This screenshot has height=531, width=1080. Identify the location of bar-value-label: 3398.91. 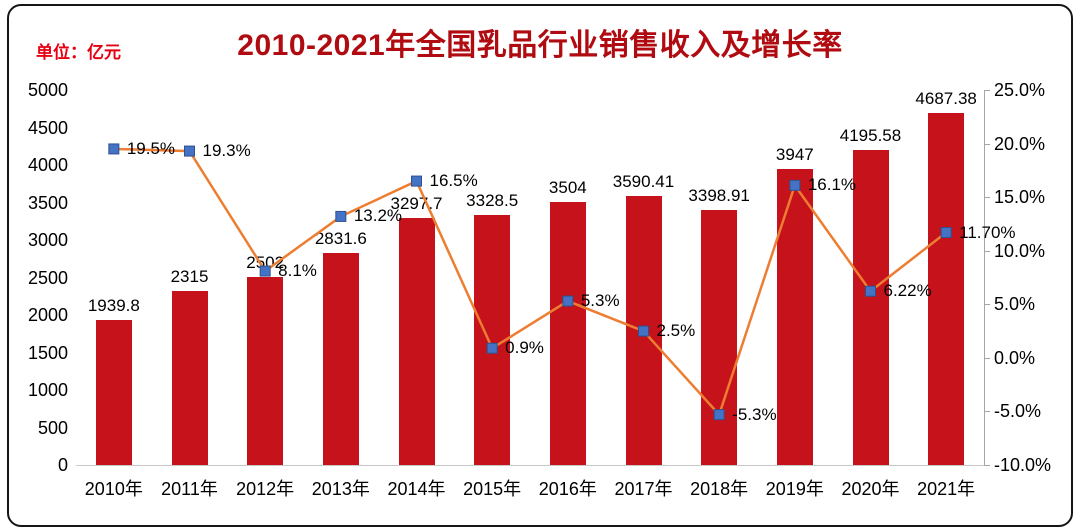
(719, 196).